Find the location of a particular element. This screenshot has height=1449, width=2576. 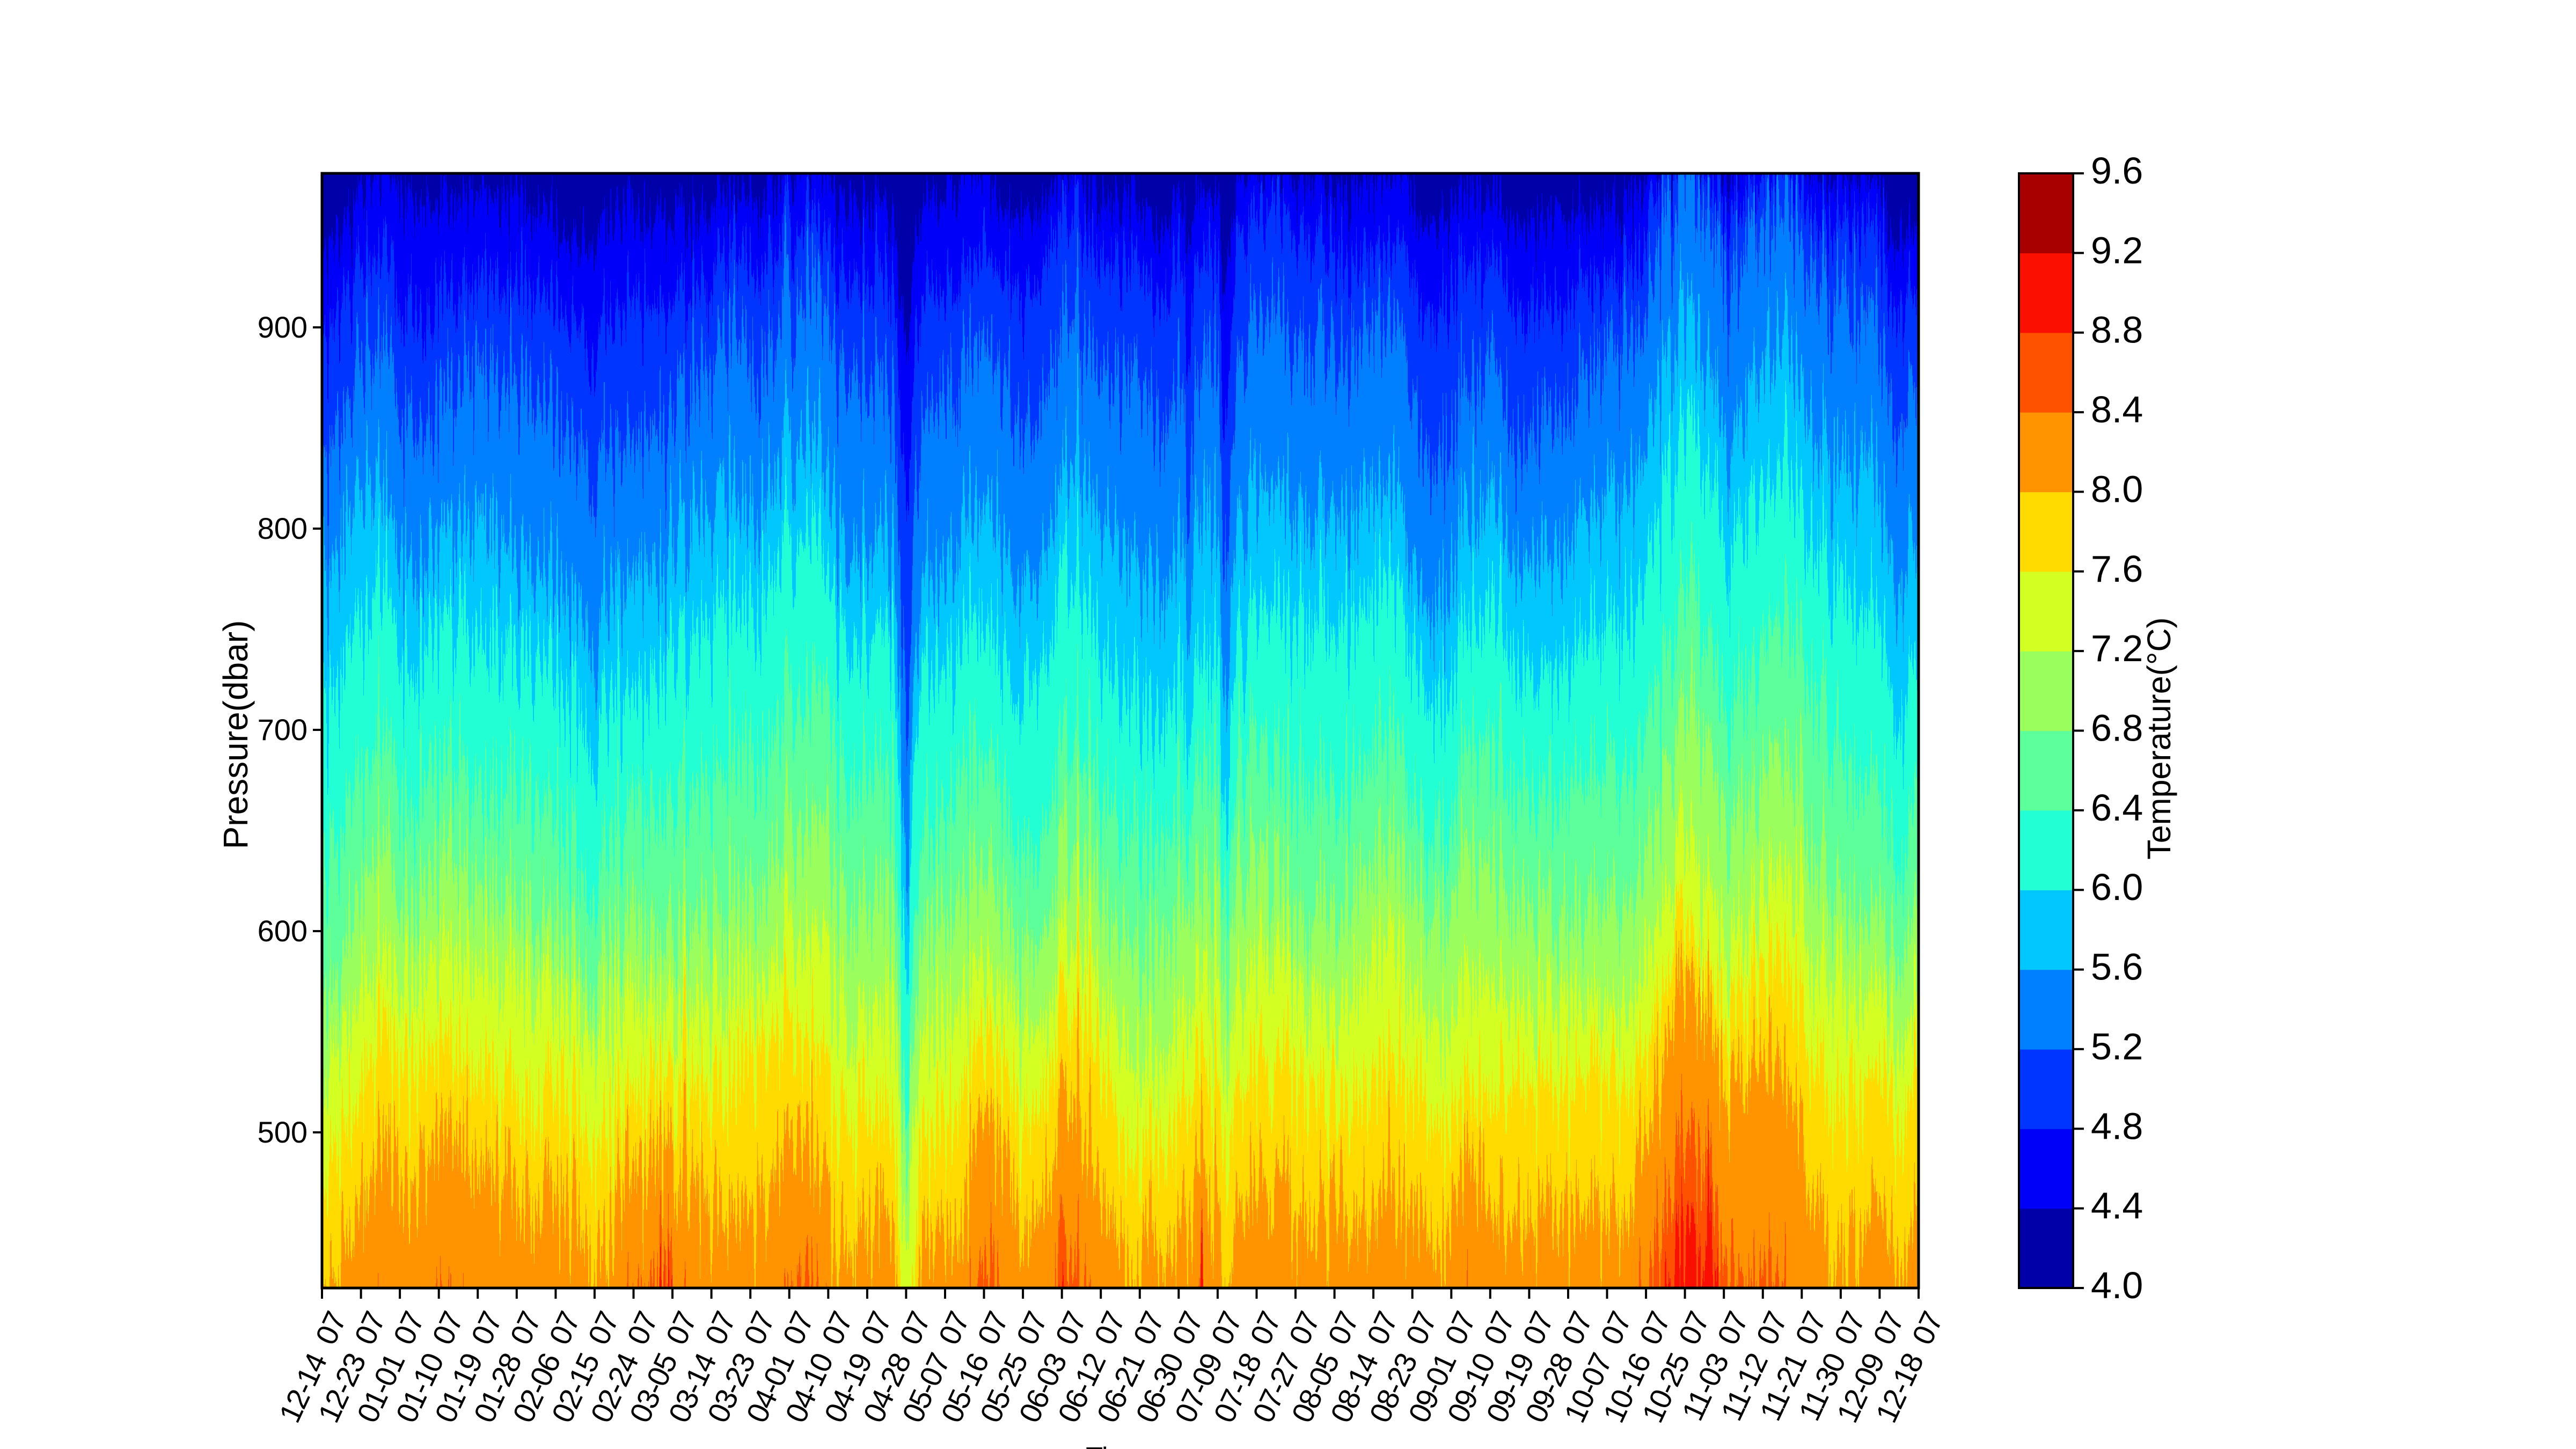

svg-text: Temperature(°C) is located at coordinates (2159, 738).